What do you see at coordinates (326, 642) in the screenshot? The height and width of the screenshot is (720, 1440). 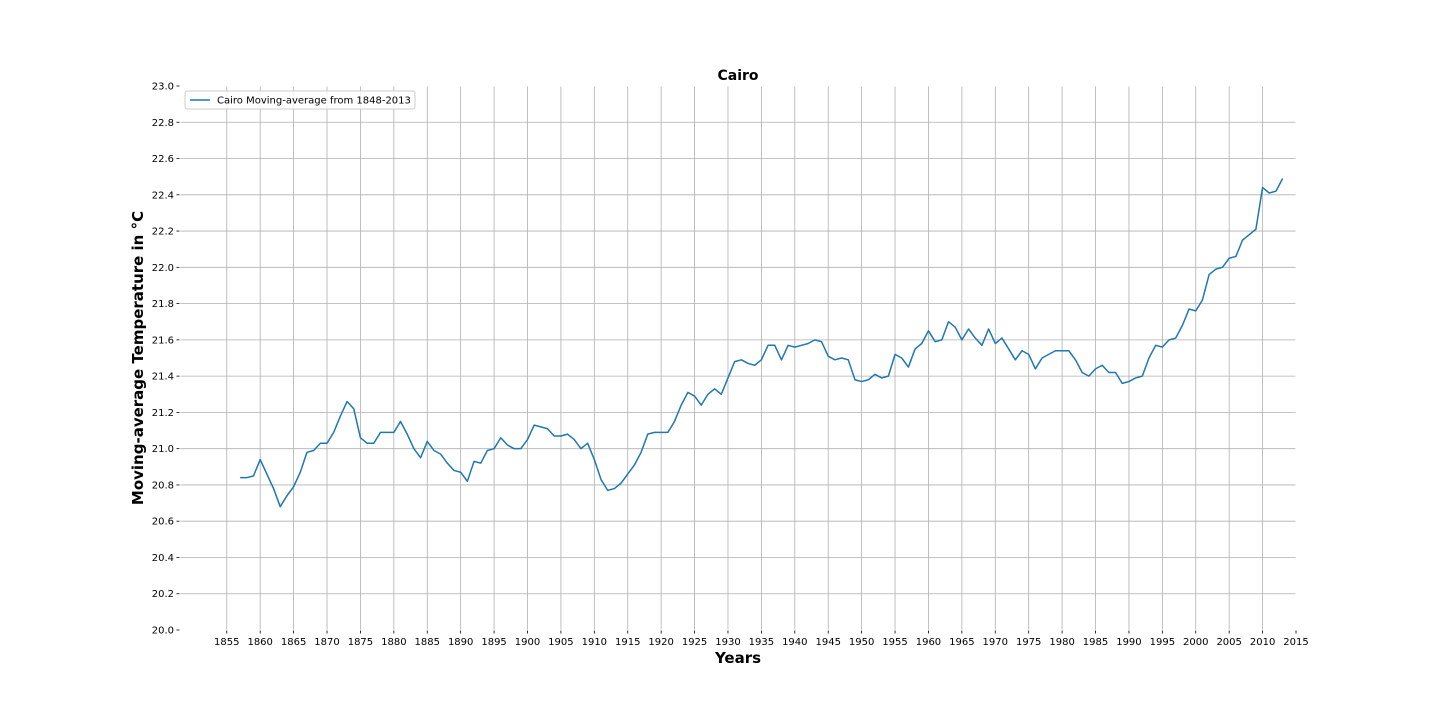 I see `x-tick-label: 1870` at bounding box center [326, 642].